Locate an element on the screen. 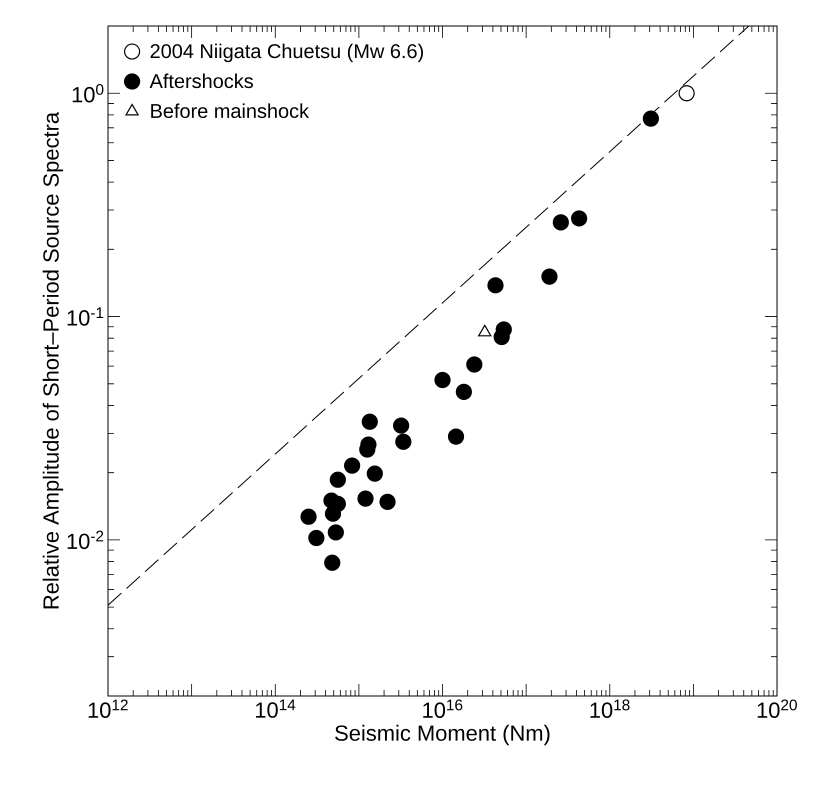 The height and width of the screenshot is (790, 813). x-axis-title: Seismic Moment (Nm) is located at coordinates (442, 735).